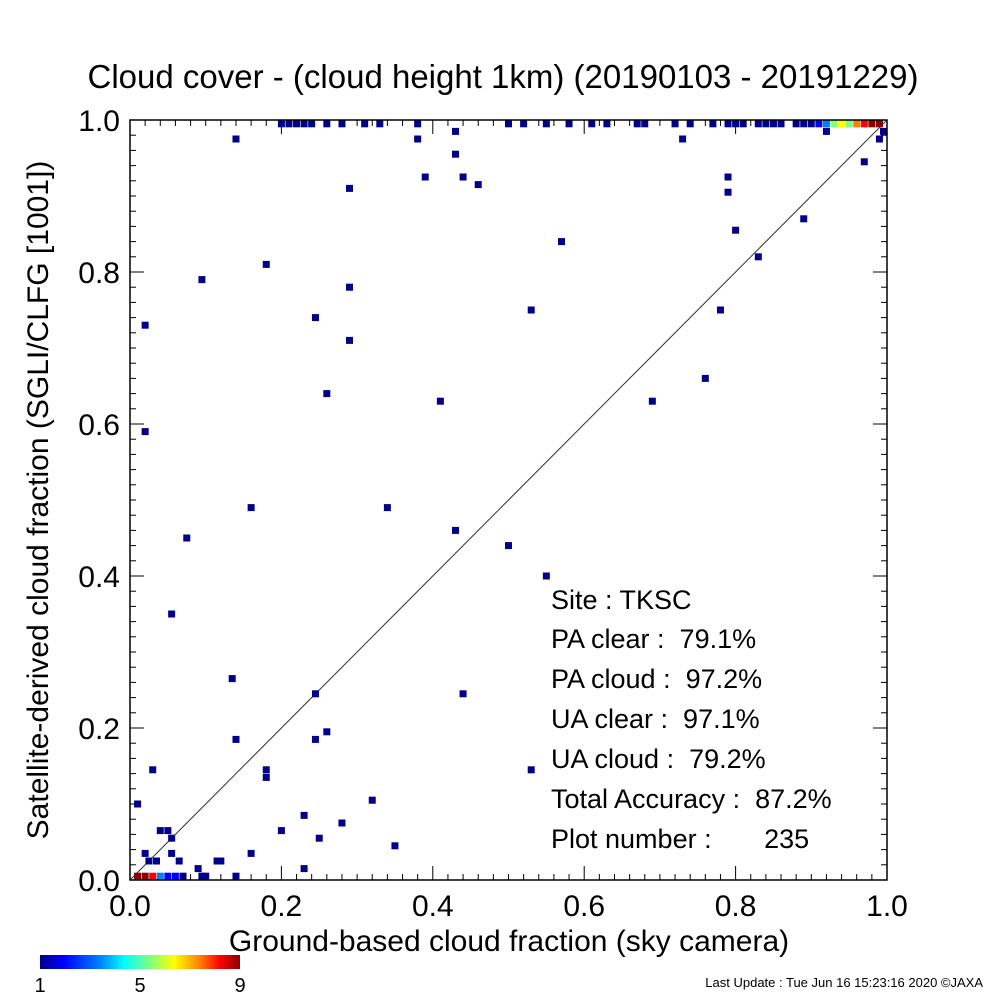 The height and width of the screenshot is (1000, 1000). Describe the element at coordinates (680, 839) in the screenshot. I see `stat-plot-number: Plot number : 235` at that location.